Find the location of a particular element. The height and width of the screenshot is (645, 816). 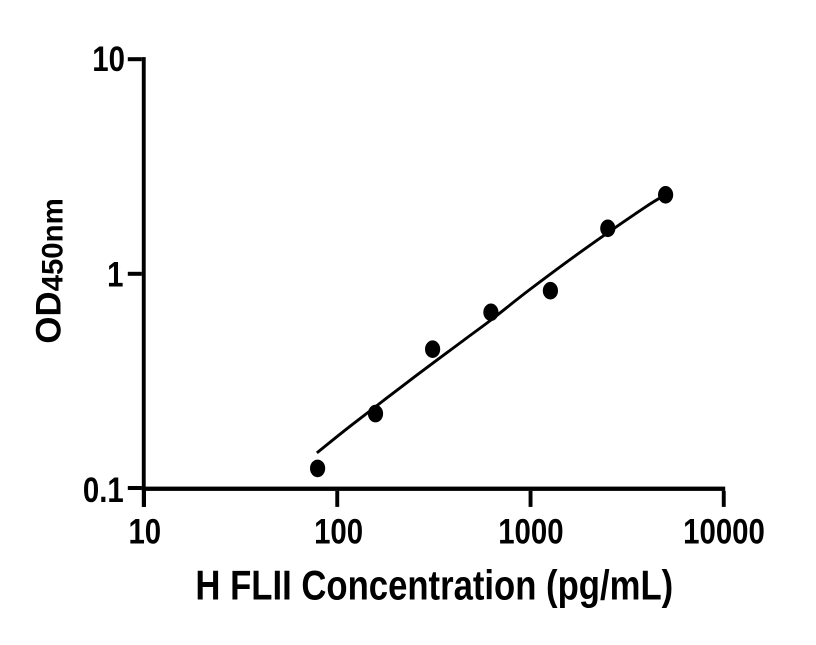

svg-text: OD450nm is located at coordinates (50, 270).